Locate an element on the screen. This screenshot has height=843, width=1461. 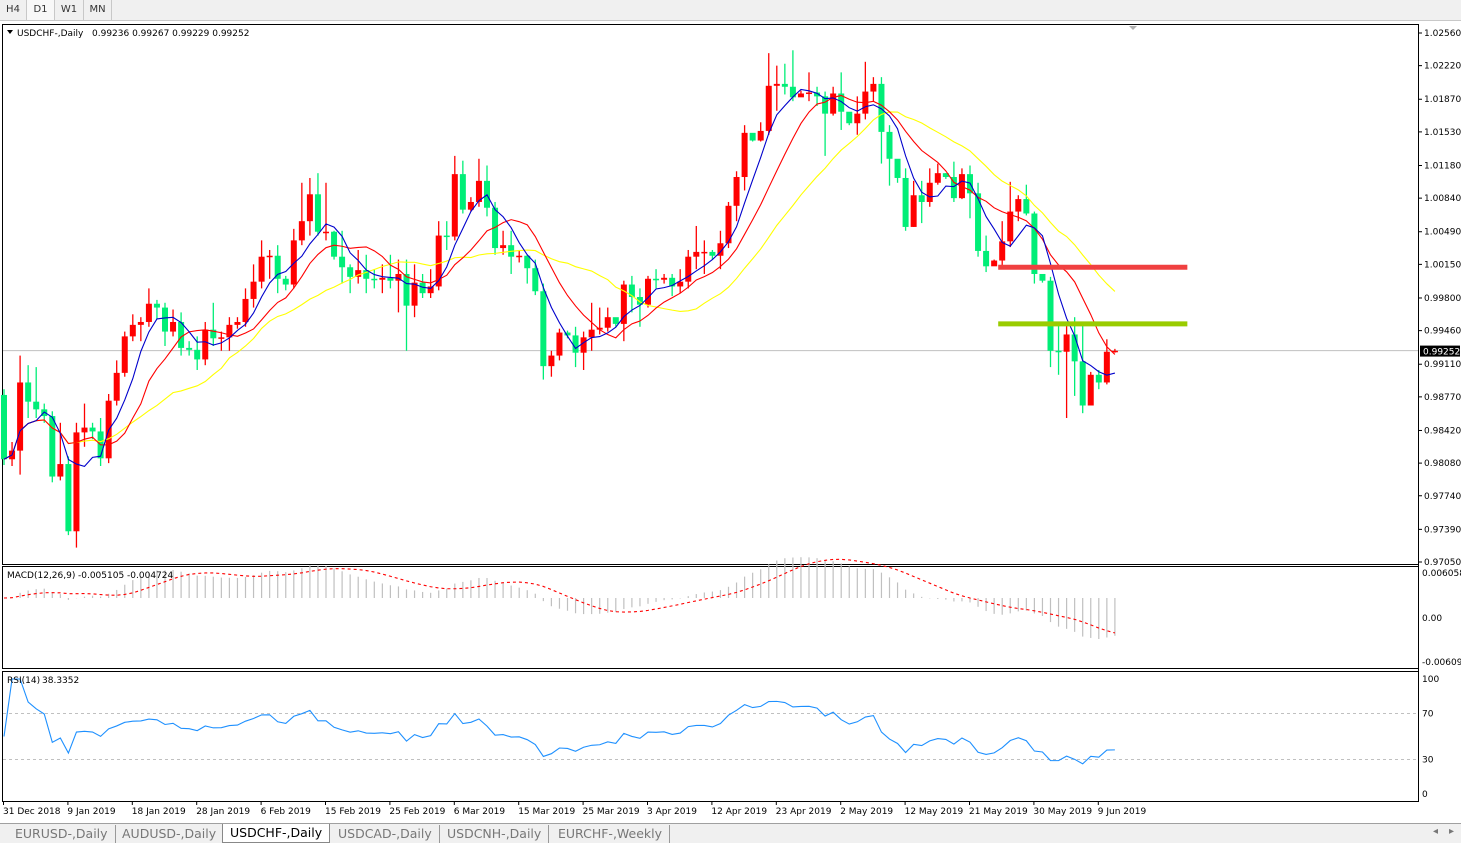
chart-shift-marker-icon is located at coordinates (1133, 28).